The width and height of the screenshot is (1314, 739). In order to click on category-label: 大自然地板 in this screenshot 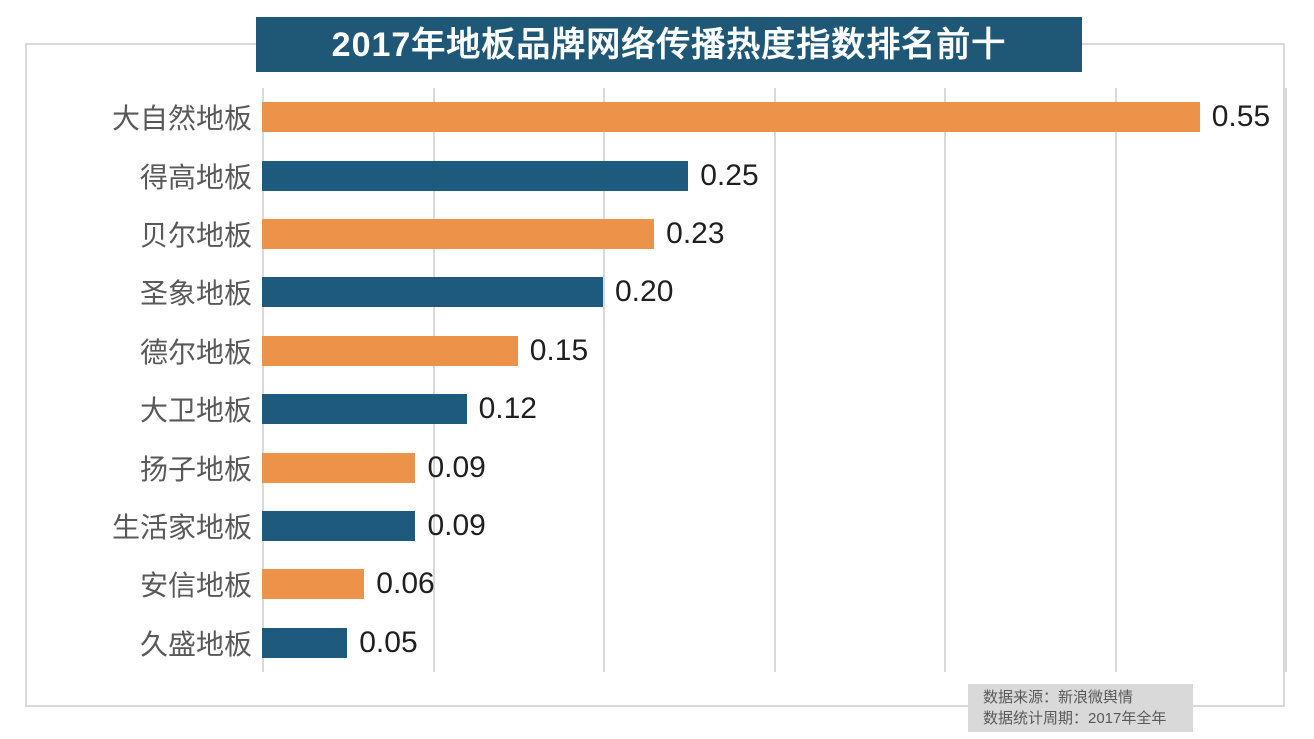, I will do `click(181, 119)`.